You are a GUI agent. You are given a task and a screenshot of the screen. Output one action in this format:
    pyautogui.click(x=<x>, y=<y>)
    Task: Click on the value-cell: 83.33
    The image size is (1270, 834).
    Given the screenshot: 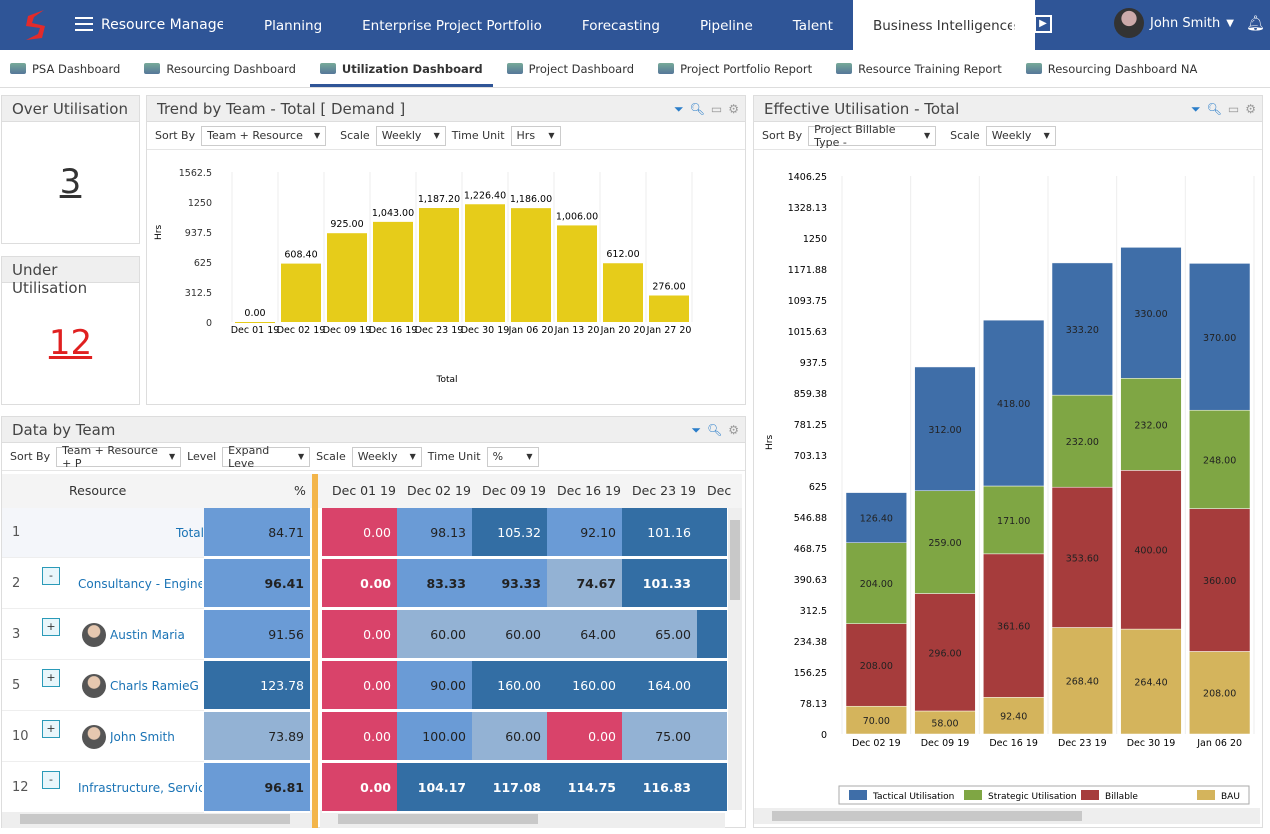 What is the action you would take?
    pyautogui.click(x=434, y=584)
    